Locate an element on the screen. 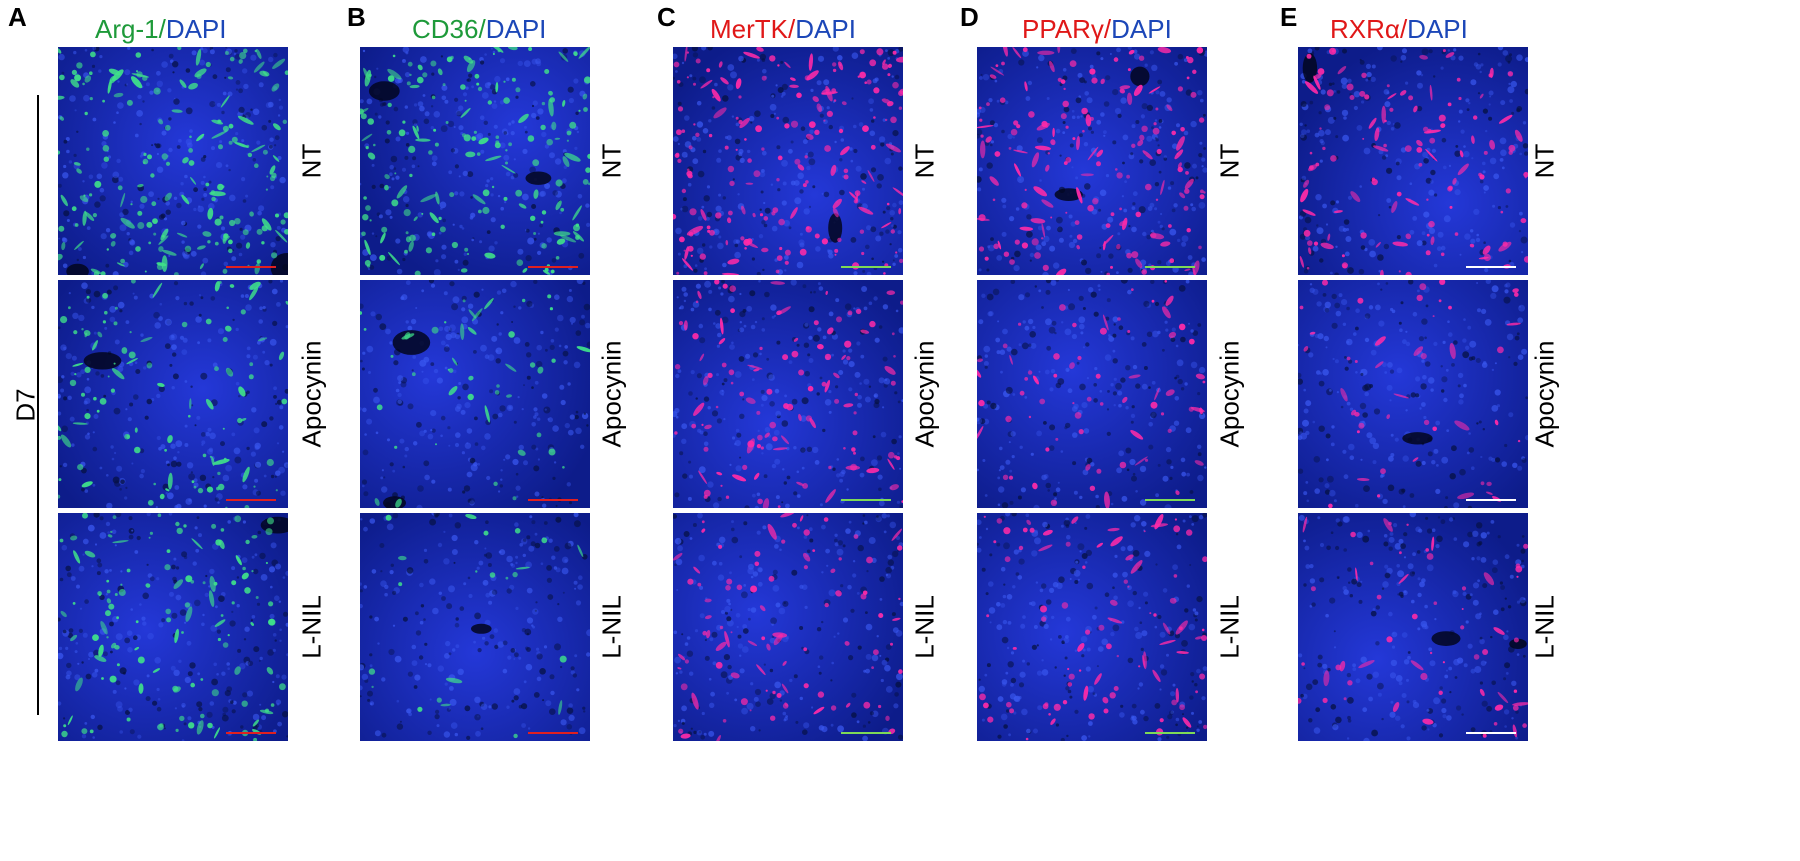 This screenshot has height=861, width=1800. micrograph-a-l-nil is located at coordinates (173, 627).